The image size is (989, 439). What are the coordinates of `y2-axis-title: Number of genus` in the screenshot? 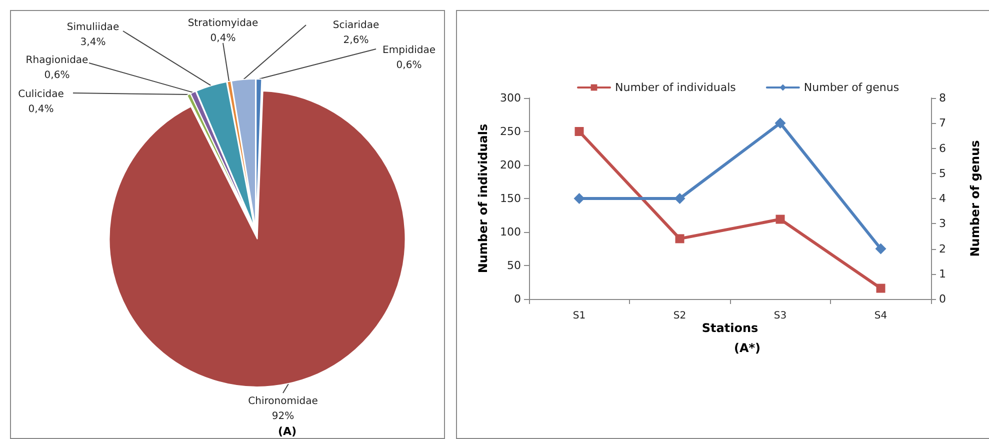 It's located at (975, 198).